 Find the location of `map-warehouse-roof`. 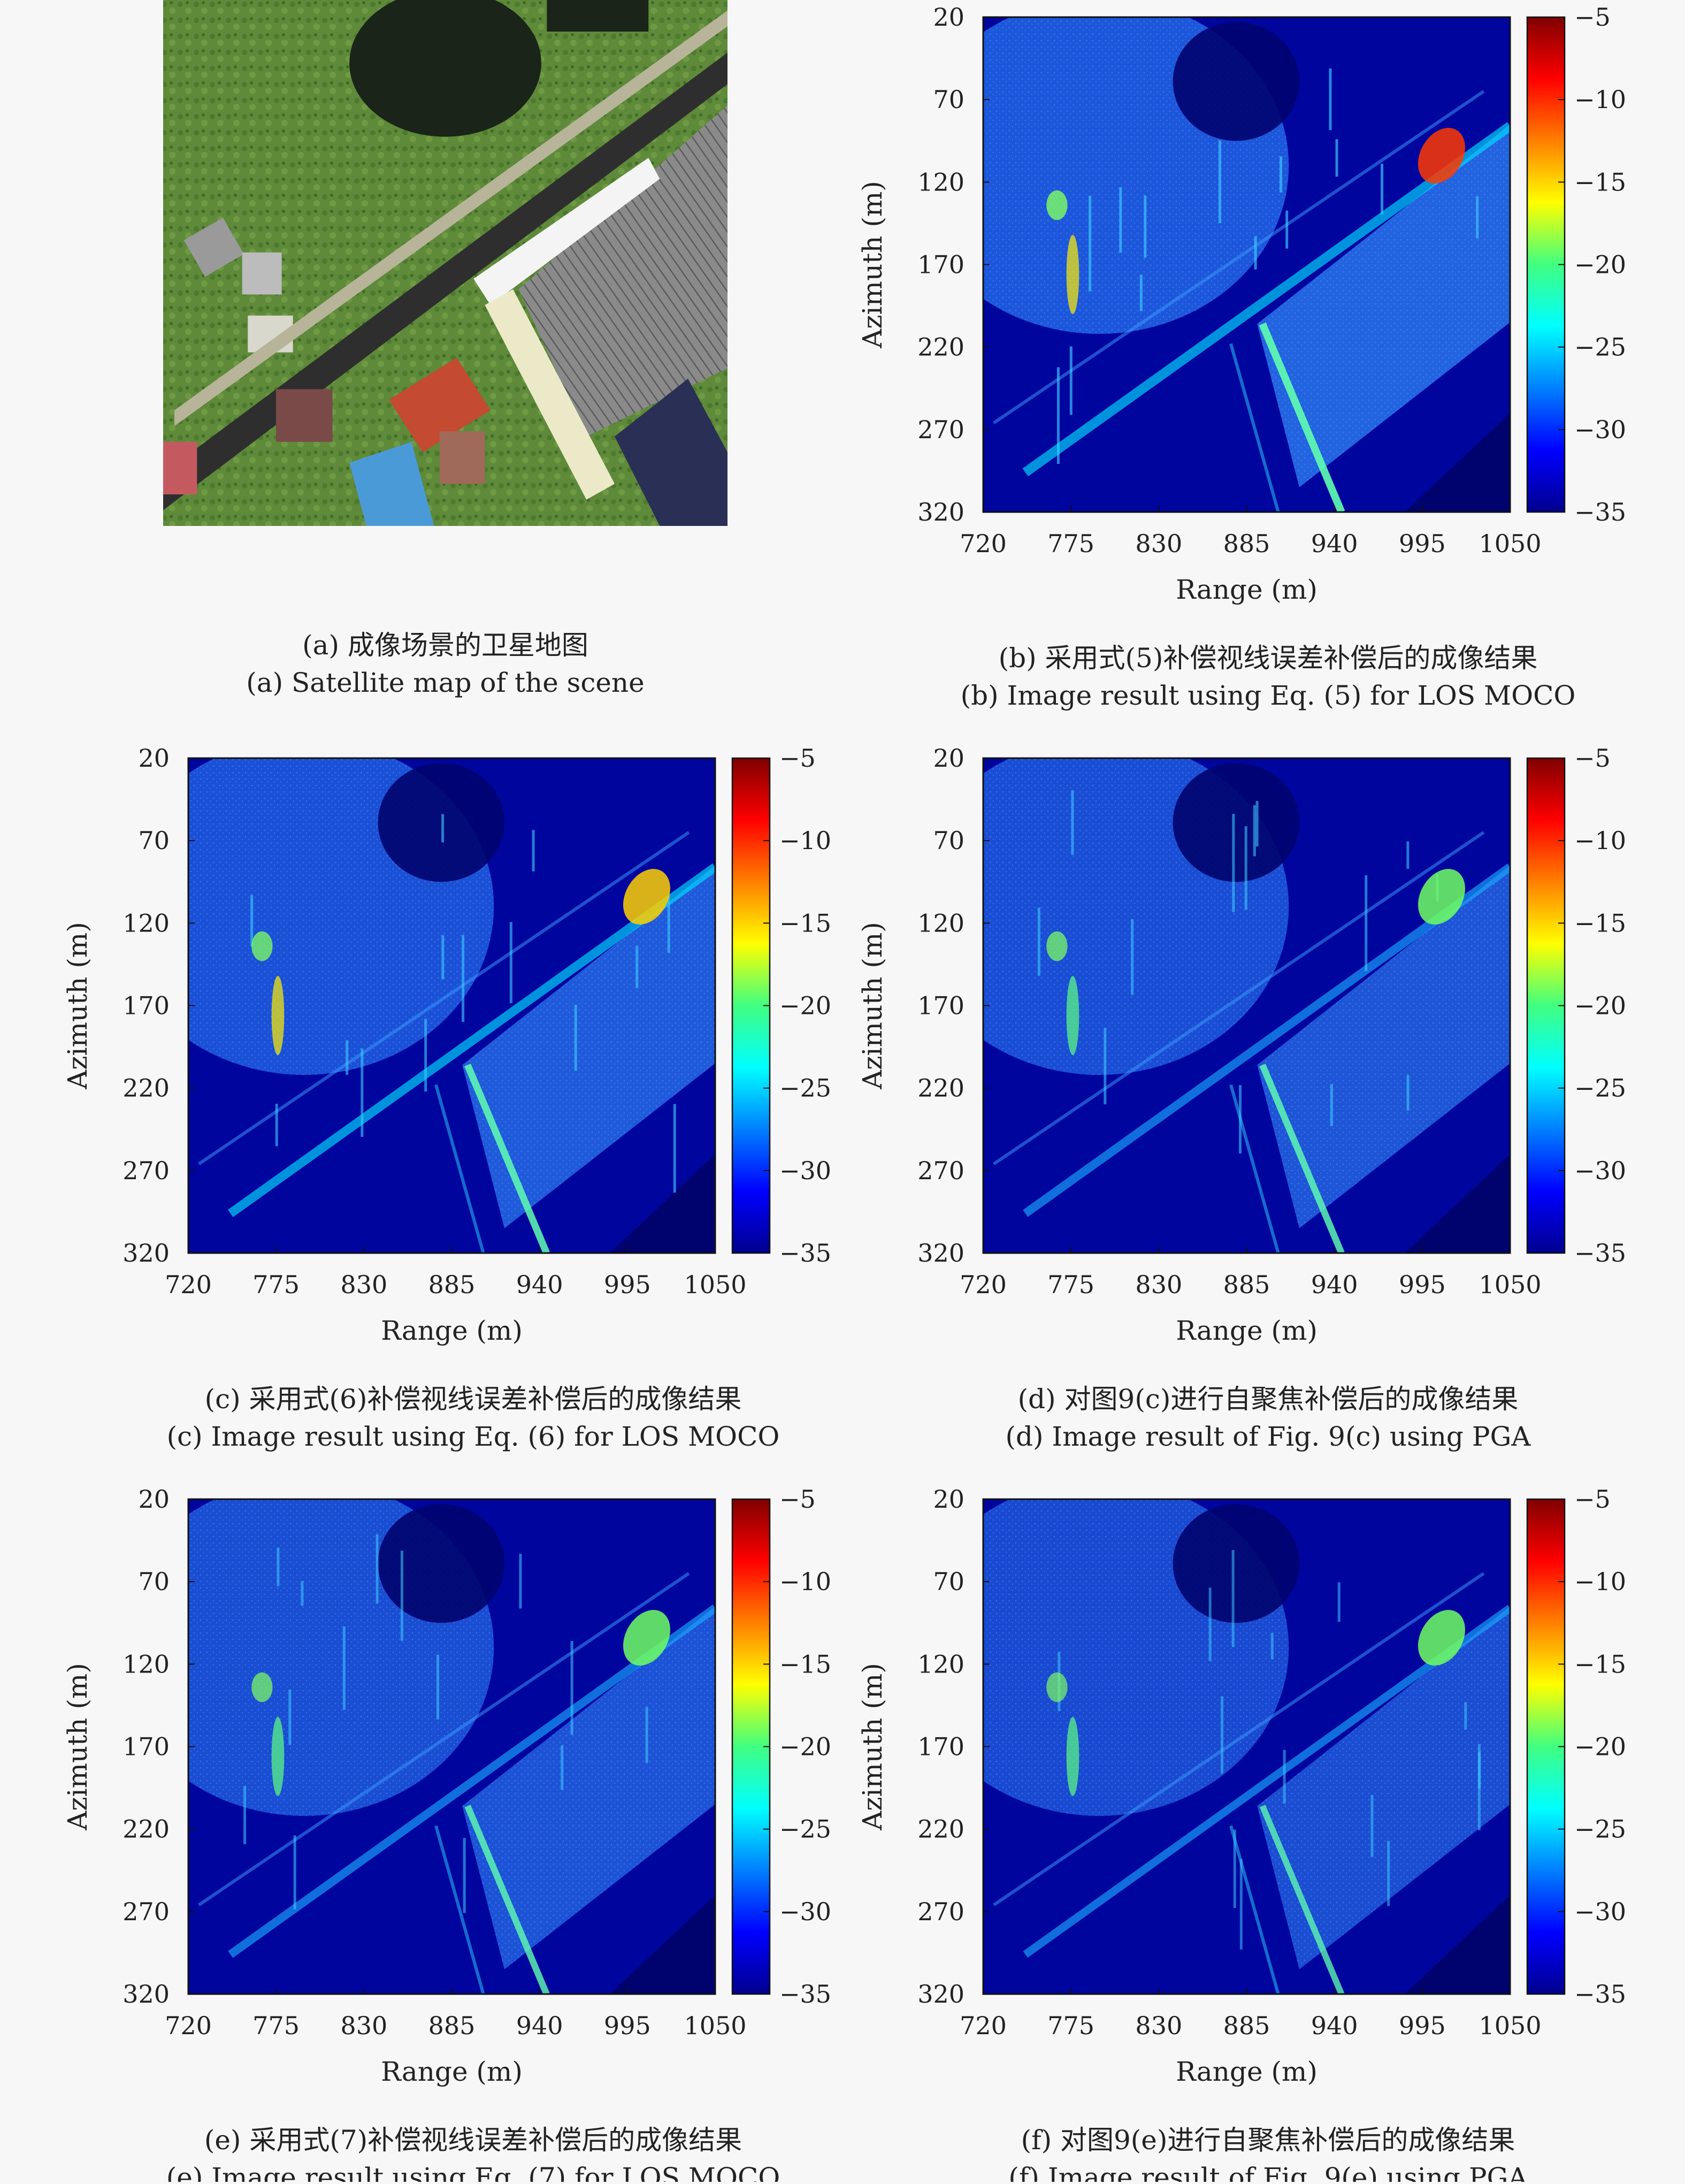

map-warehouse-roof is located at coordinates (622, 271).